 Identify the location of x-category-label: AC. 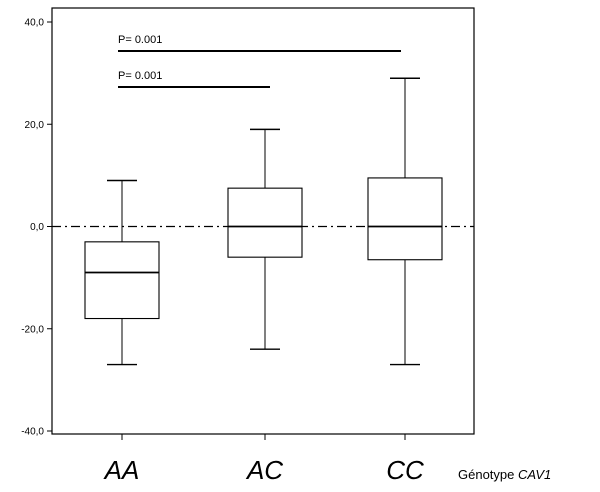
(264, 470).